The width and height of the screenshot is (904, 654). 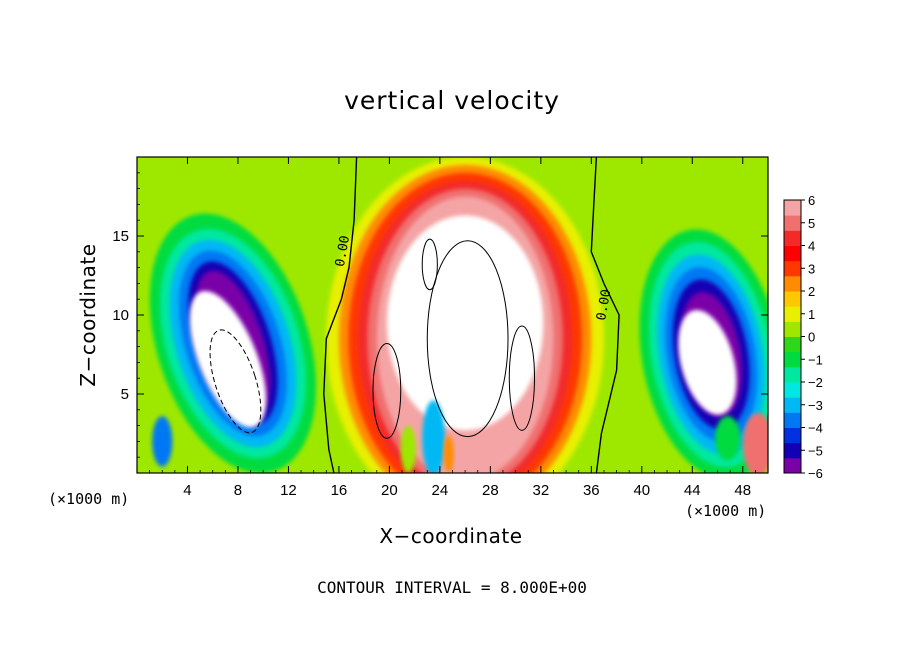 I want to click on x-tick-label: 4, so click(x=187, y=490).